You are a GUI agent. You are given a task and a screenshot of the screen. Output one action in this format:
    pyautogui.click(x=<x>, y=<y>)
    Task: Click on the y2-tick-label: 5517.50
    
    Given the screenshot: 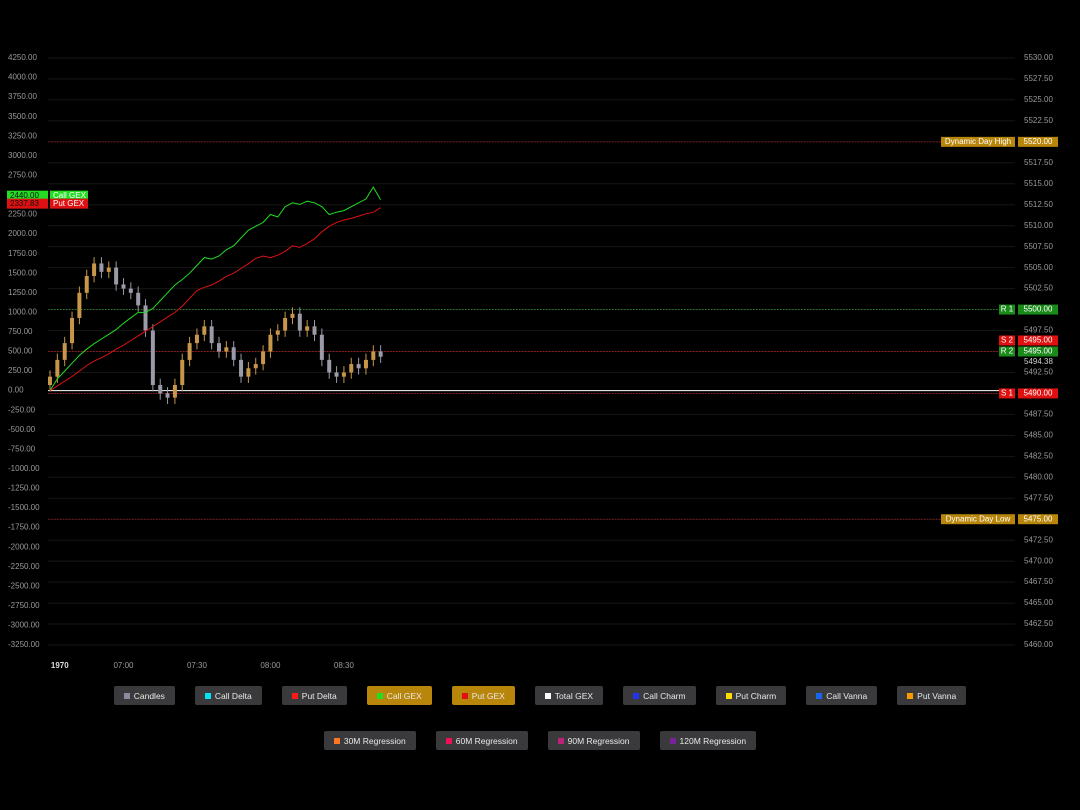 What is the action you would take?
    pyautogui.click(x=1038, y=162)
    